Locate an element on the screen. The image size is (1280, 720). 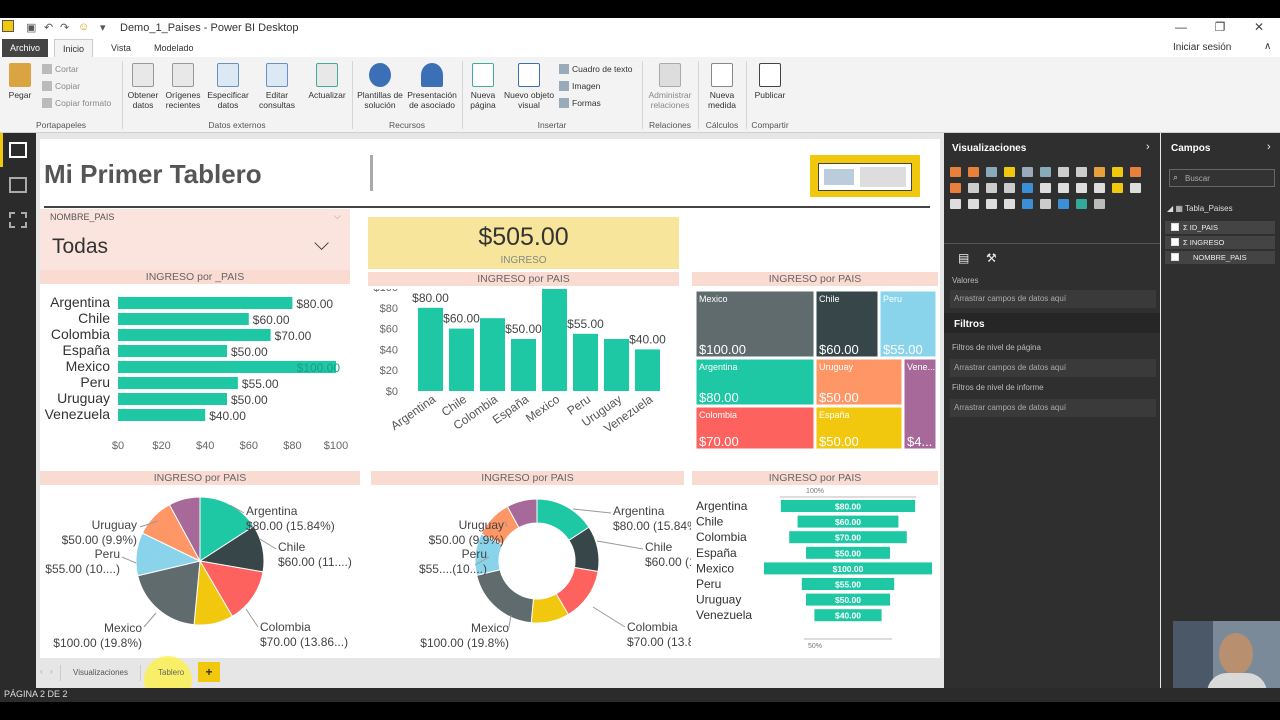
edit-queries-button: Editar consultas is located at coordinates (277, 86).